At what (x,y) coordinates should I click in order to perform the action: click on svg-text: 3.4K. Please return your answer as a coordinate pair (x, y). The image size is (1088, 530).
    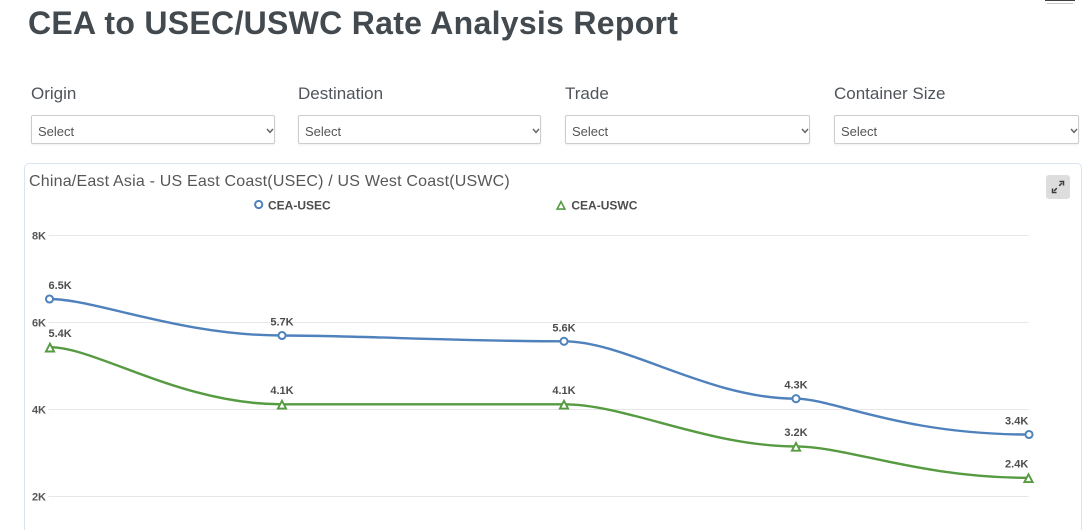
    Looking at the image, I should click on (1016, 422).